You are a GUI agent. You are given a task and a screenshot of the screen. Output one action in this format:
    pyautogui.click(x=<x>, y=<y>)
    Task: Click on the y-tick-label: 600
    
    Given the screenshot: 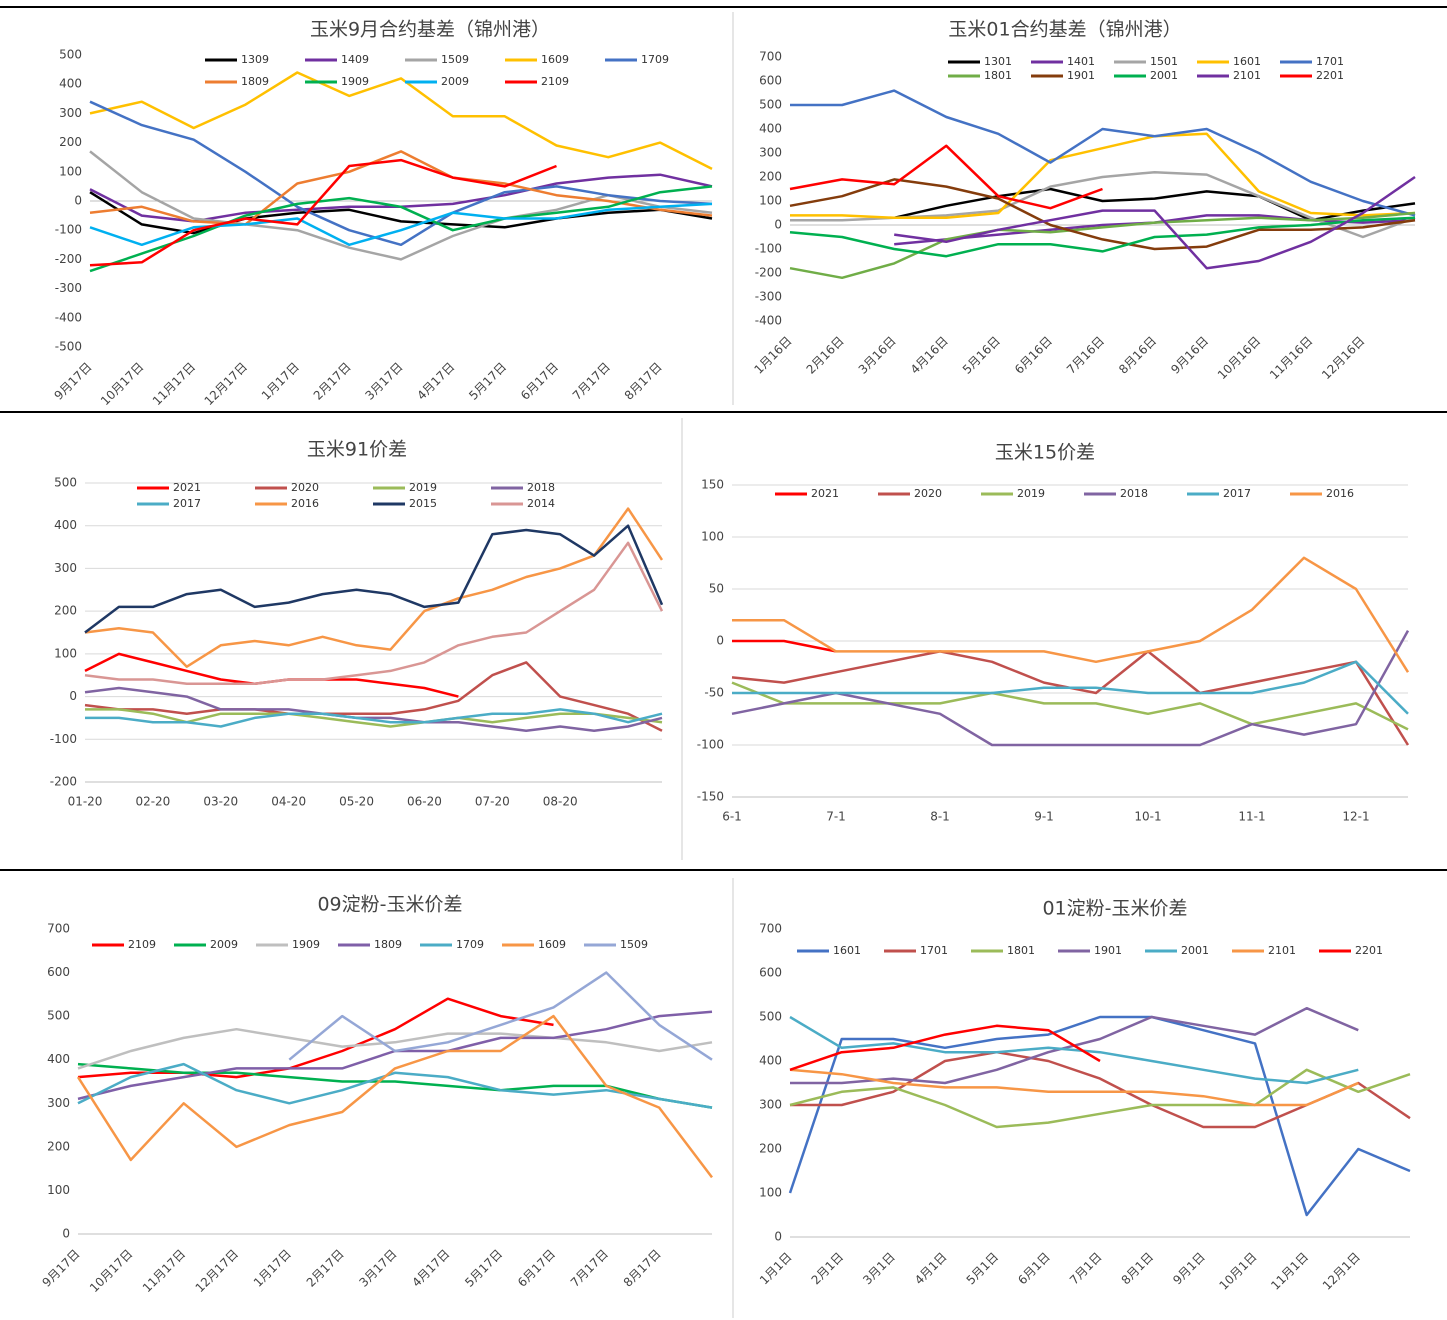 What is the action you would take?
    pyautogui.click(x=58, y=972)
    